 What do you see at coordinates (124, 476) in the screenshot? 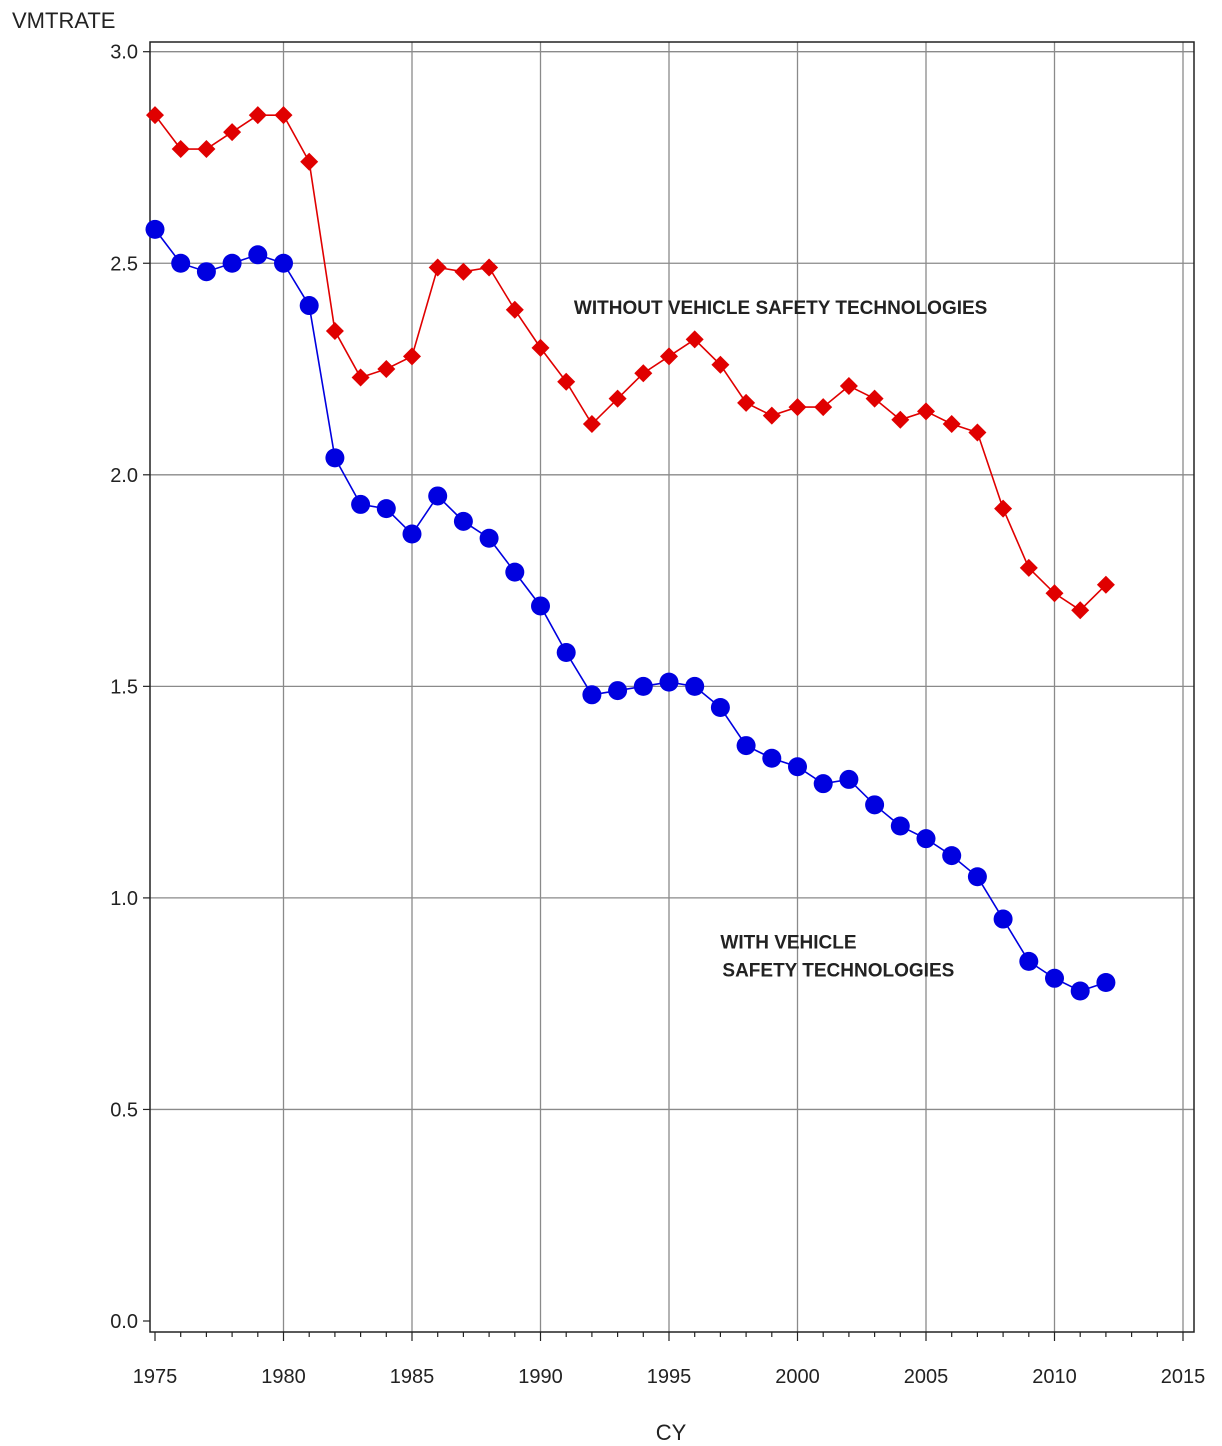
I see `y-tick-label: 2.0` at bounding box center [124, 476].